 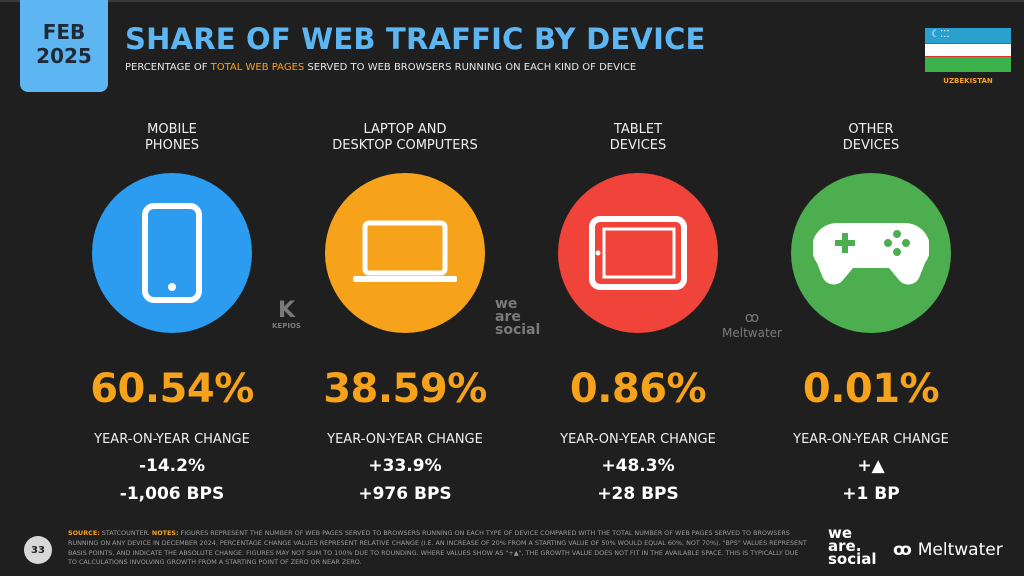 What do you see at coordinates (172, 389) in the screenshot?
I see `share-value: 60.54%` at bounding box center [172, 389].